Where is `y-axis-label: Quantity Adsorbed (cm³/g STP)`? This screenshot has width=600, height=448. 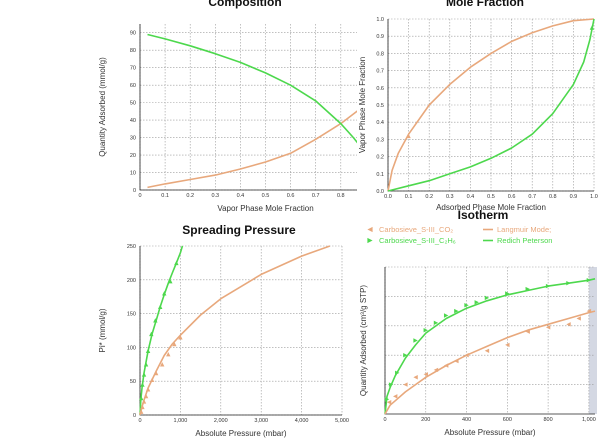 y-axis-label: Quantity Adsorbed (cm³/g STP) is located at coordinates (363, 340).